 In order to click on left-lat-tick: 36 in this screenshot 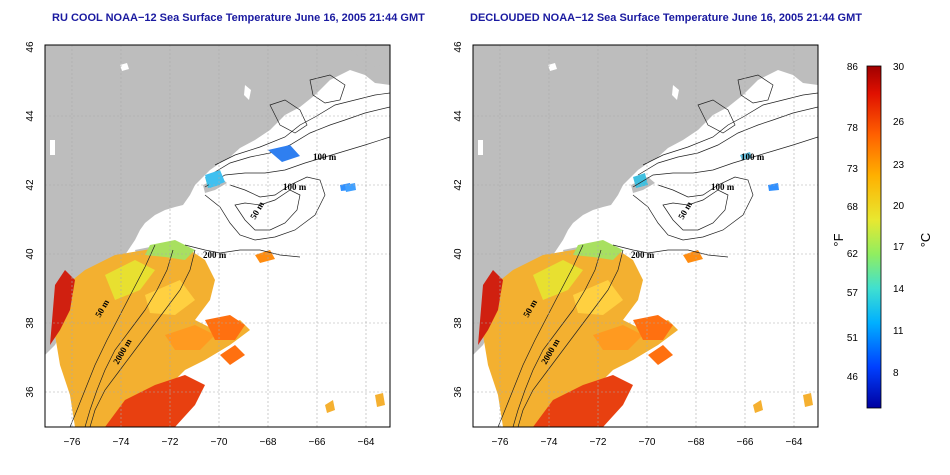, I will do `click(30, 392)`.